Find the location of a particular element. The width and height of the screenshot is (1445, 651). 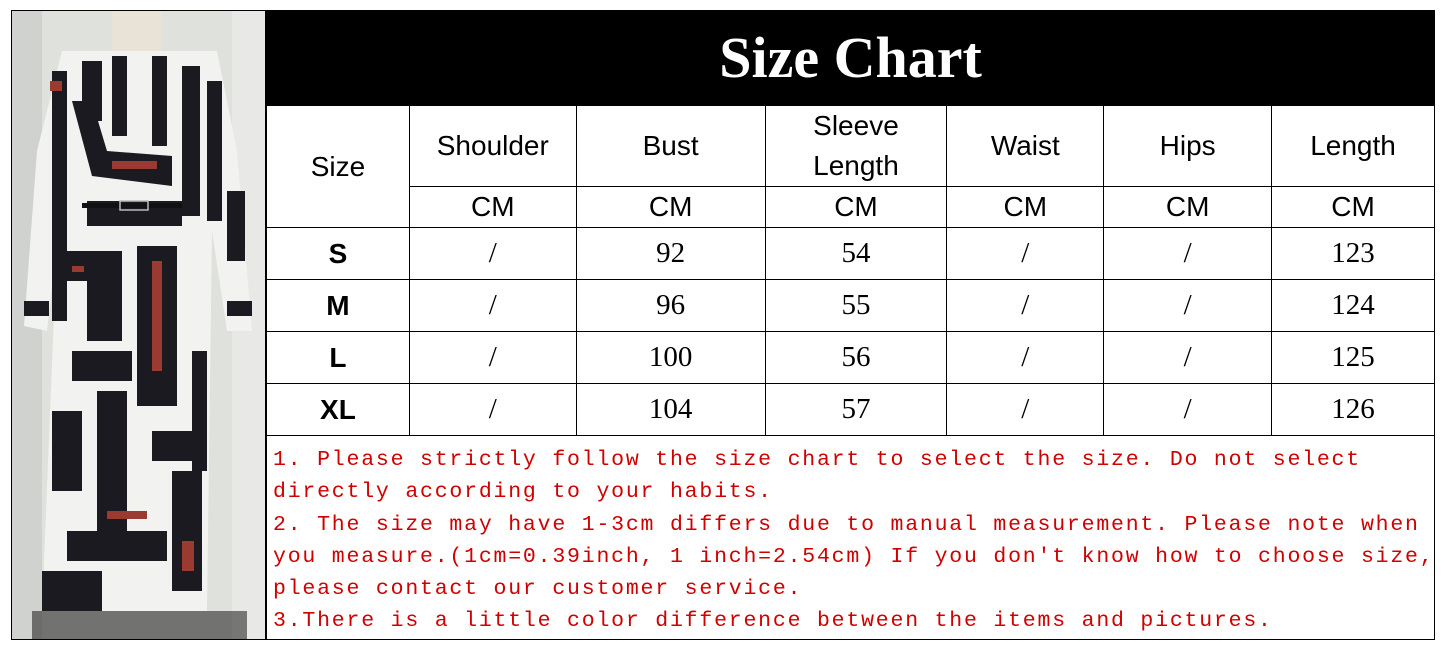

table-row: S/92 54//123 is located at coordinates (850, 253).